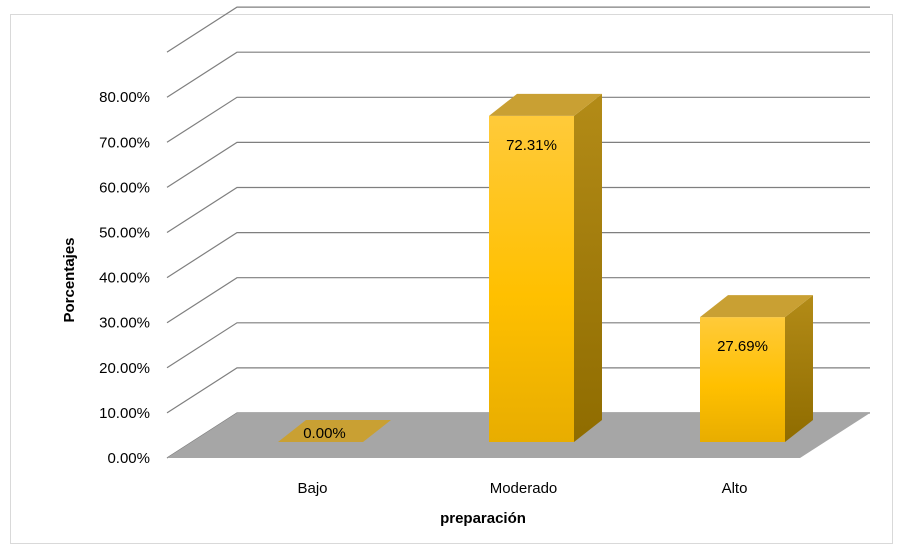 The height and width of the screenshot is (551, 903). I want to click on x-axis-categories: Bajo Moderado Alto, so click(522, 488).